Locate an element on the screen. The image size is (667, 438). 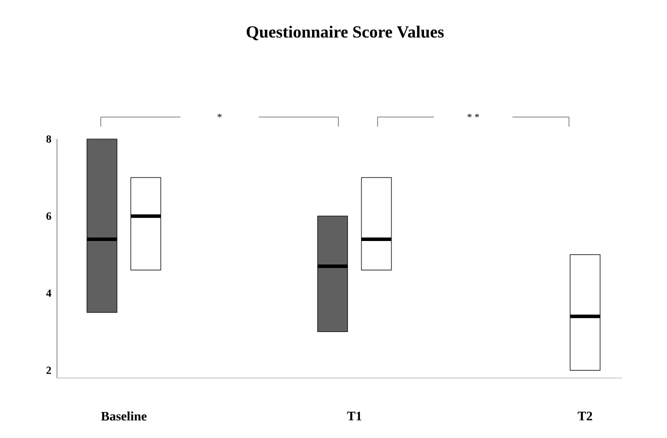
chart-title: Questionnaire Score Values is located at coordinates (345, 33).